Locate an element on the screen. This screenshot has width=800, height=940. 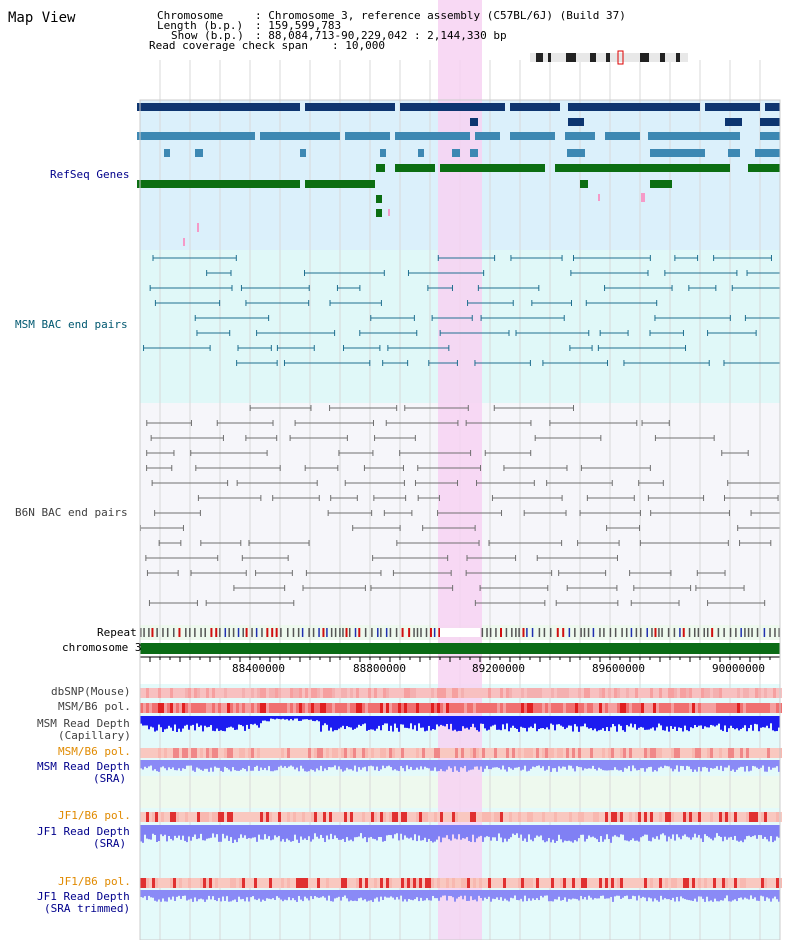
track-label-jf1-depth-trimmed: JF1 Read Depth is located at coordinates (83, 896).